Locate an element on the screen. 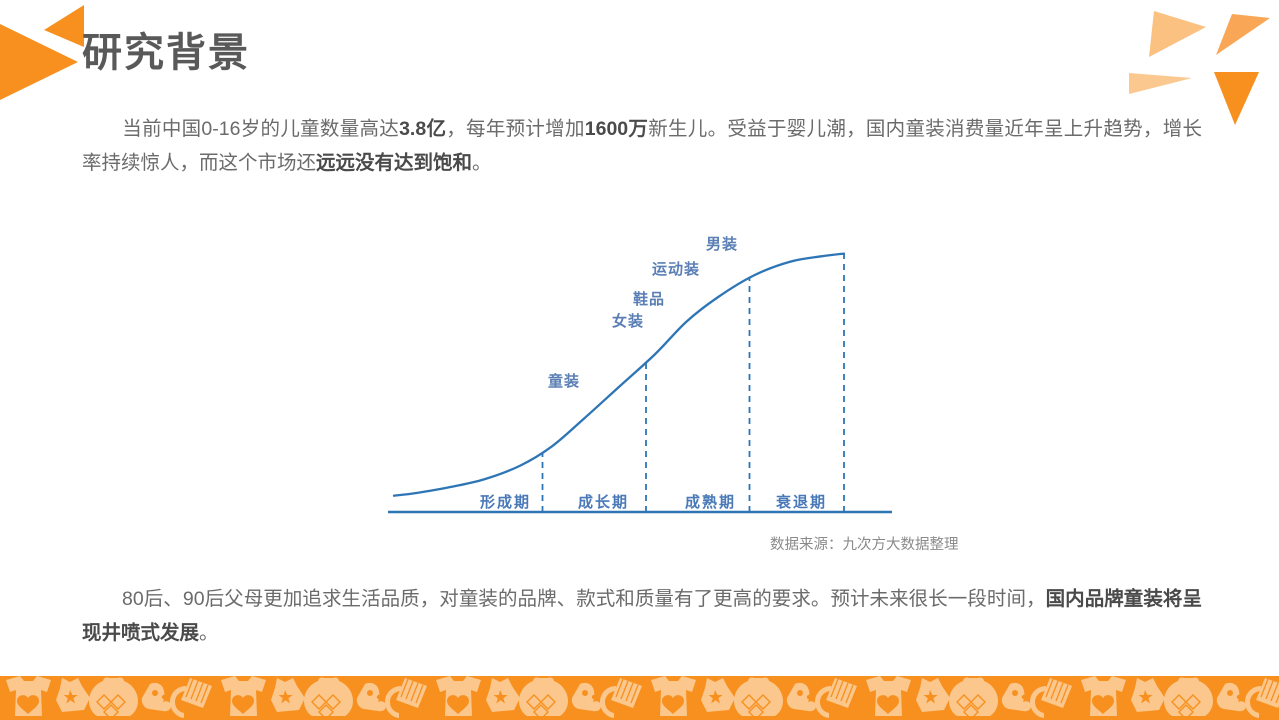 The image size is (1279, 720). s-curve-svg is located at coordinates (640, 383).